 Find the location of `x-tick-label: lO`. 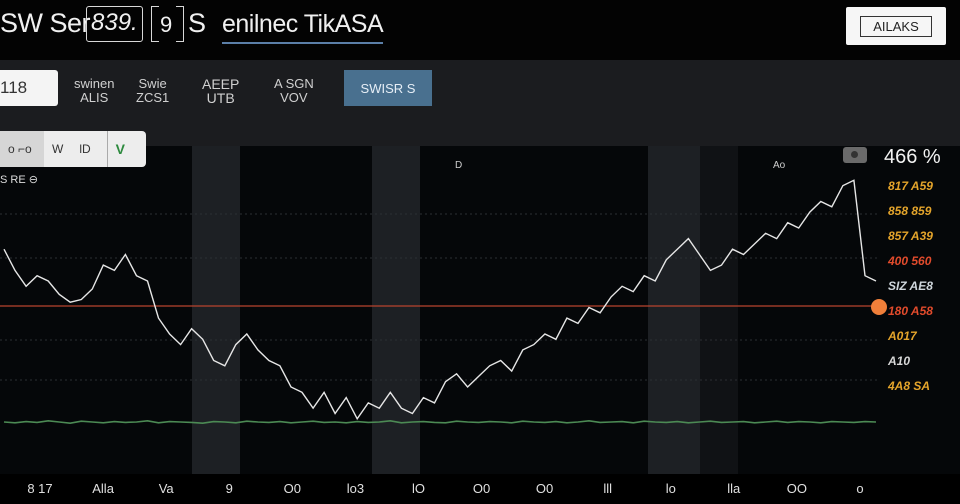

x-tick-label: lO is located at coordinates (418, 488).